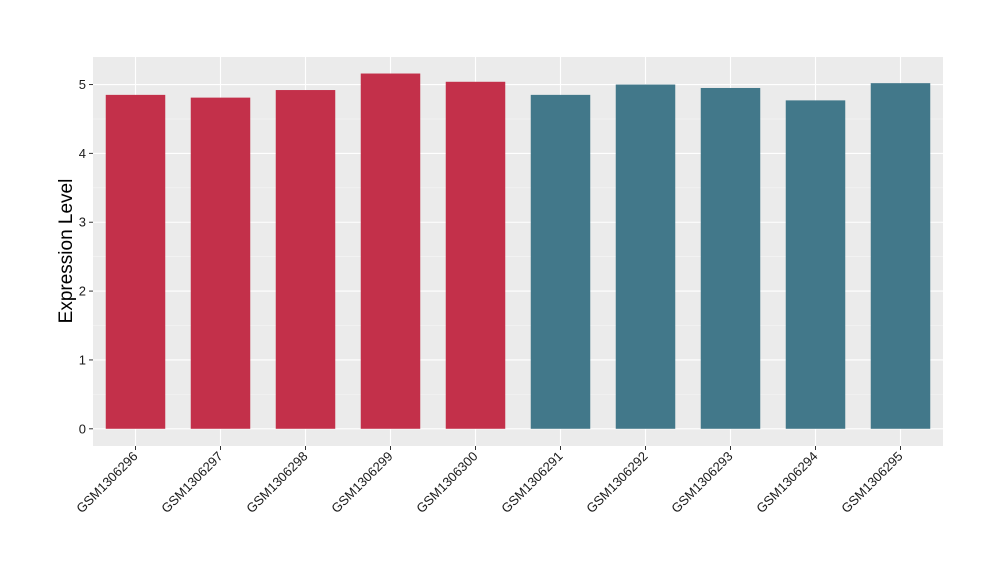 This screenshot has height=580, width=1000. What do you see at coordinates (701, 482) in the screenshot?
I see `x-tick-label: GSM1306293` at bounding box center [701, 482].